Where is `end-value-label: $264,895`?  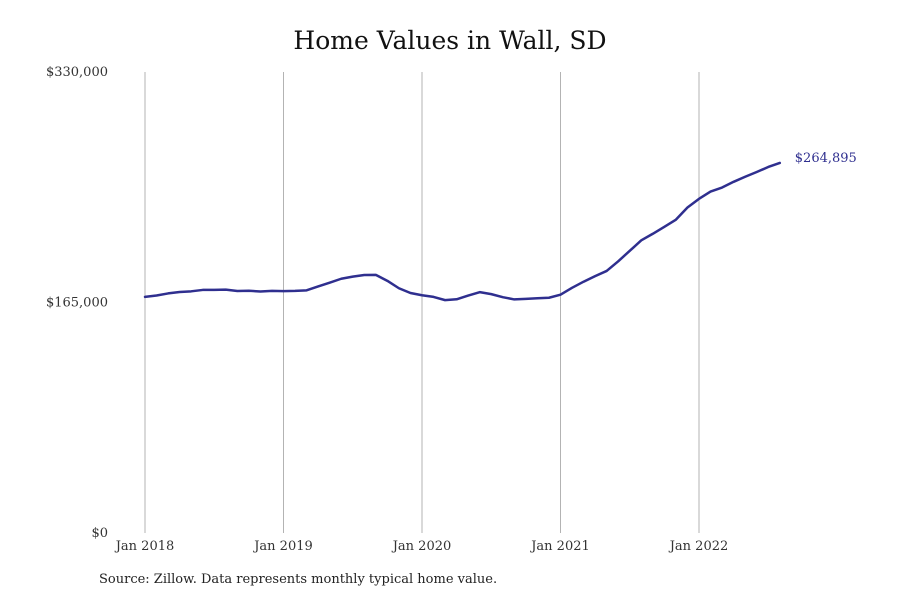 end-value-label: $264,895 is located at coordinates (826, 158).